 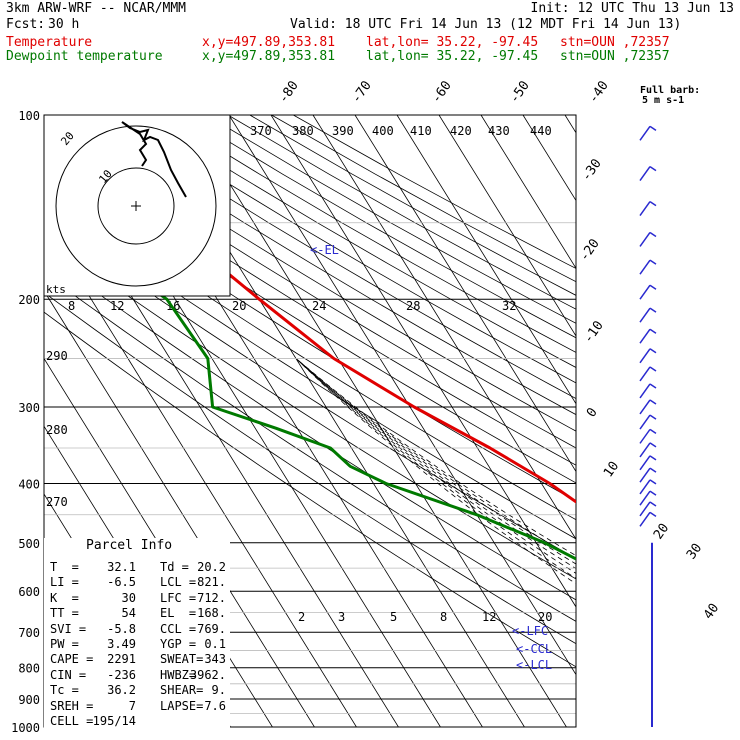 I want to click on parcel-info-cell: T =, so click(x=64, y=567).